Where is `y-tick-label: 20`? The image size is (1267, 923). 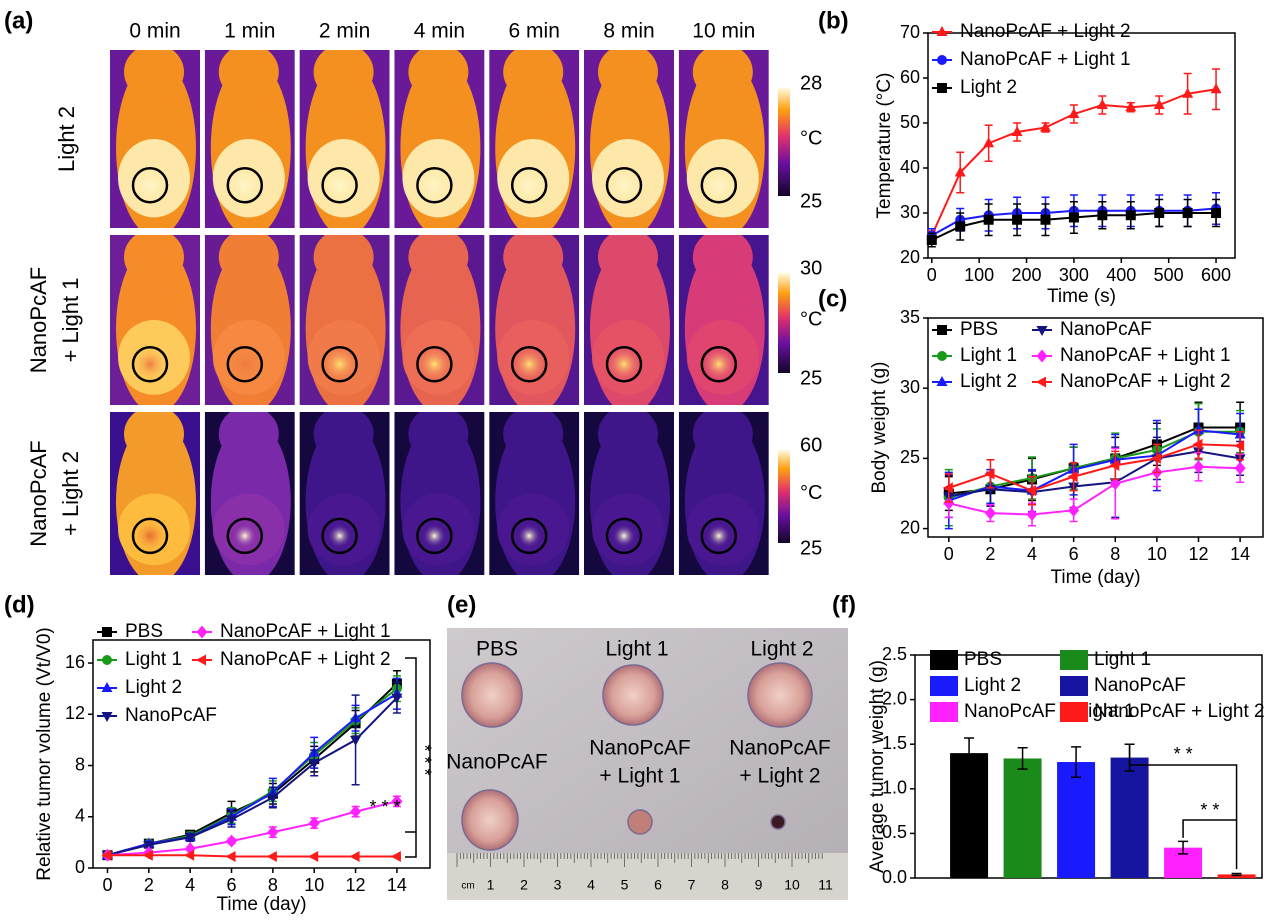 y-tick-label: 20 is located at coordinates (910, 257).